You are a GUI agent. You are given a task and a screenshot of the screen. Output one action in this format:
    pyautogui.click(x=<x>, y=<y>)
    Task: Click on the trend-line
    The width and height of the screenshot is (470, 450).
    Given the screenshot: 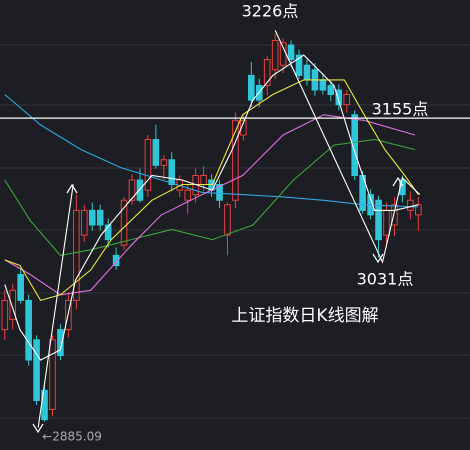 What is the action you would take?
    pyautogui.click(x=55, y=306)
    